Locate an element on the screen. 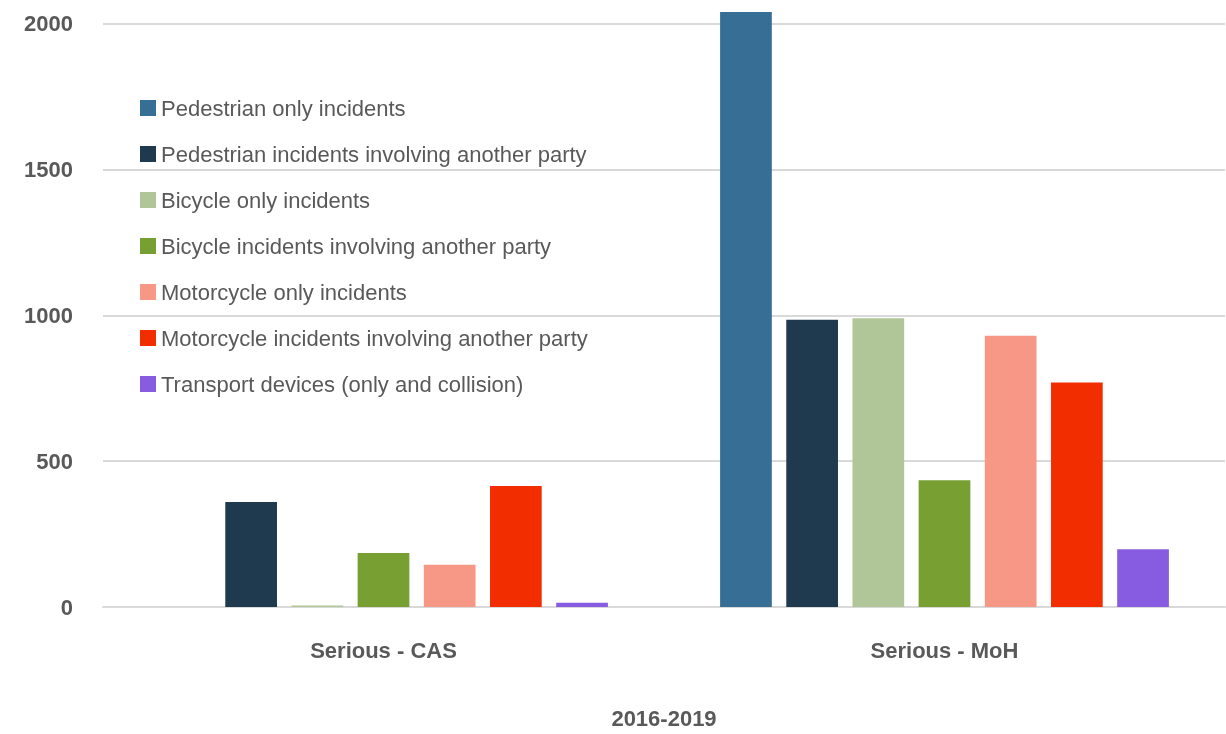 Image resolution: width=1226 pixels, height=734 pixels. y-tick-label: 2000 is located at coordinates (48, 24).